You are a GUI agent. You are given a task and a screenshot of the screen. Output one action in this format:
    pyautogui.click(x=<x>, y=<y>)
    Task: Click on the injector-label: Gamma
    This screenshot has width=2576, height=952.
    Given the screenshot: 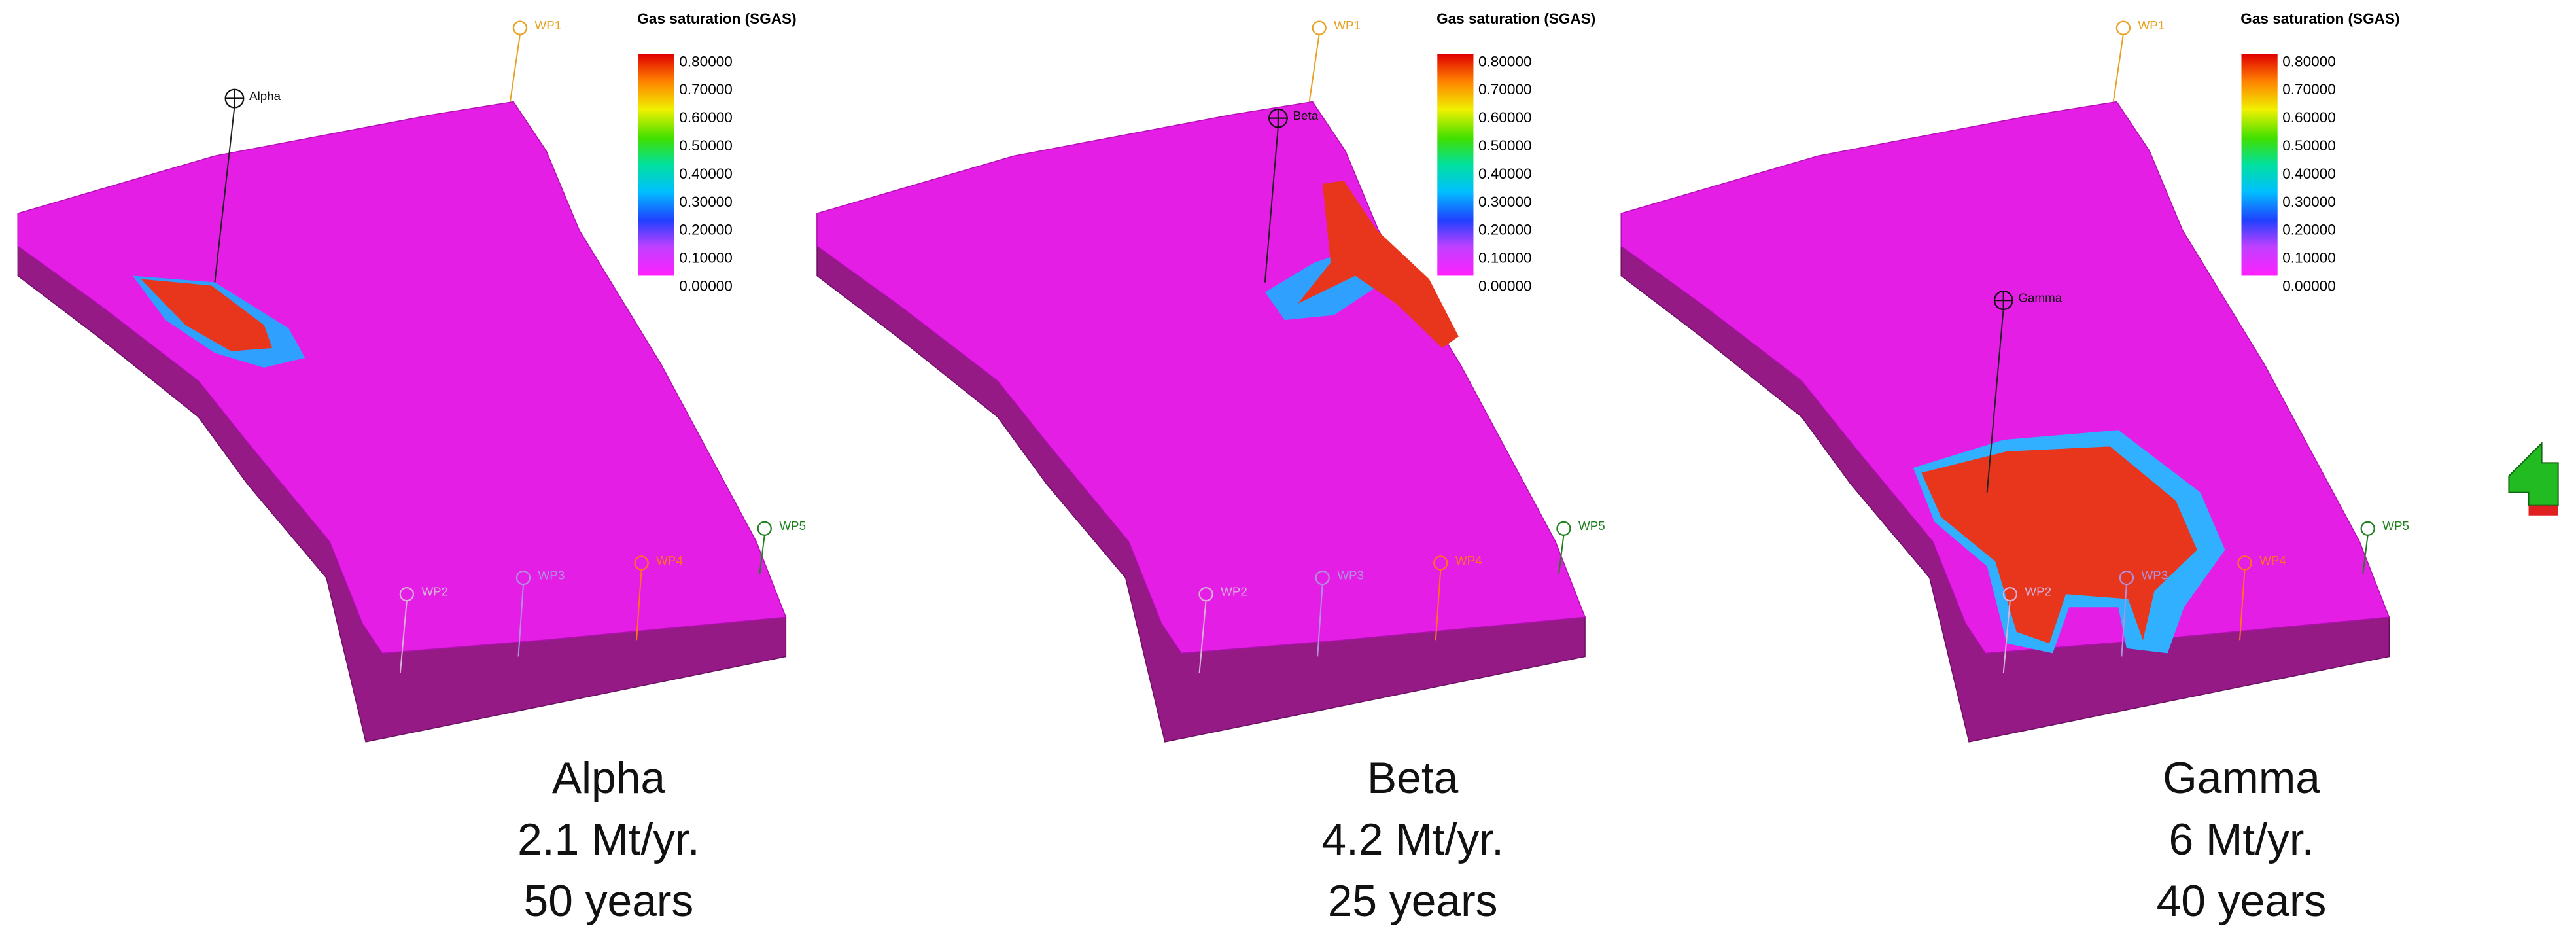 What is the action you would take?
    pyautogui.click(x=2040, y=298)
    